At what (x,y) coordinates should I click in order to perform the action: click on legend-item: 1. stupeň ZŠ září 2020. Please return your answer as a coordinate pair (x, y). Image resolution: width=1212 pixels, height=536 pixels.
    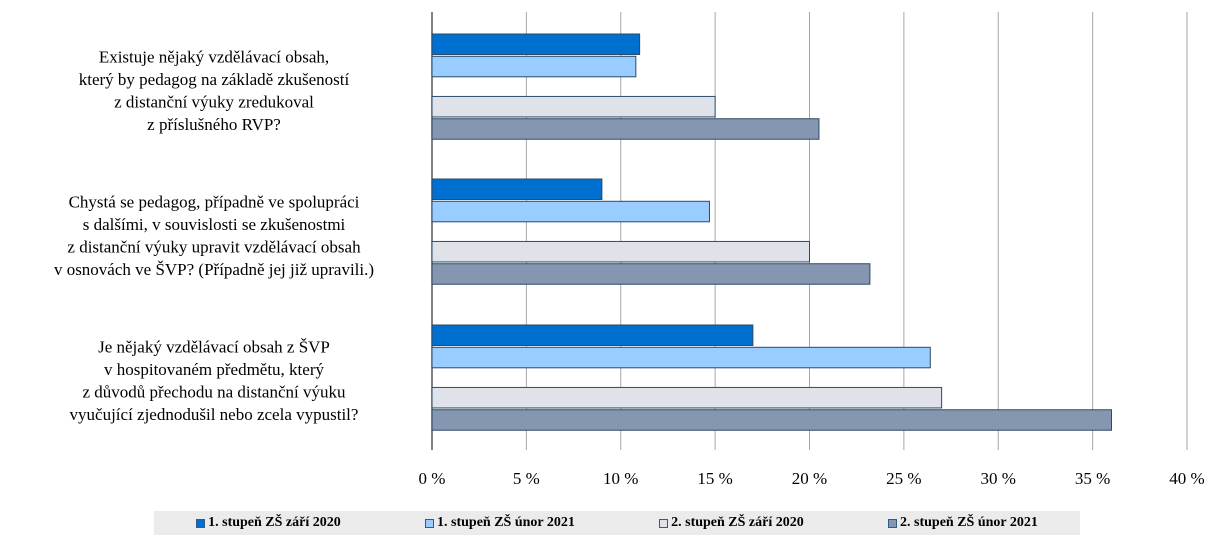
    Looking at the image, I should click on (268, 523).